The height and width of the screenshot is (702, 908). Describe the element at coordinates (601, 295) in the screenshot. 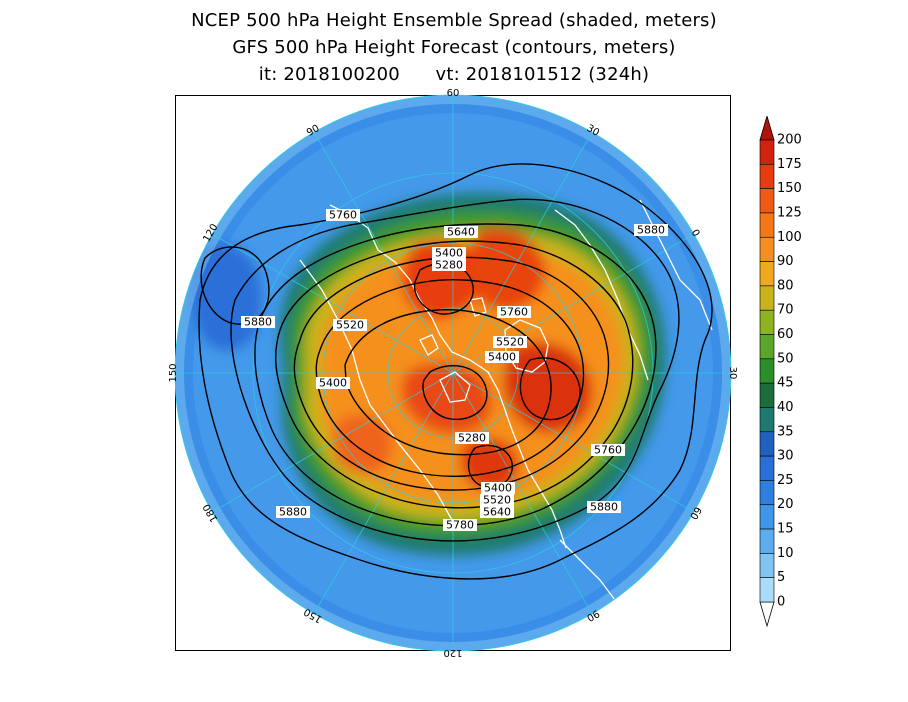

I see `coast-europe` at that location.